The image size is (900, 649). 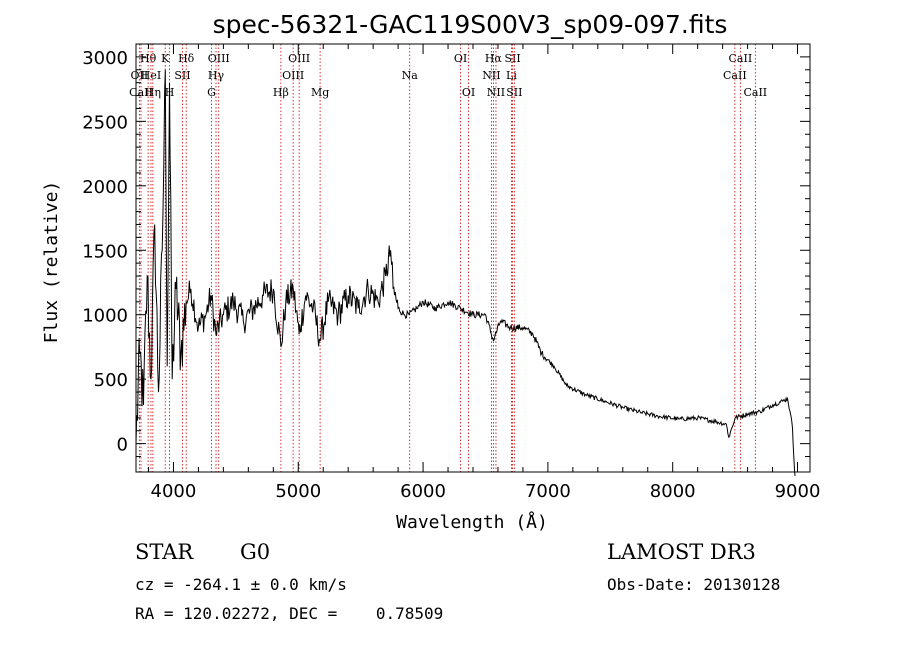 What do you see at coordinates (174, 491) in the screenshot?
I see `x-tick-label-0: 4000` at bounding box center [174, 491].